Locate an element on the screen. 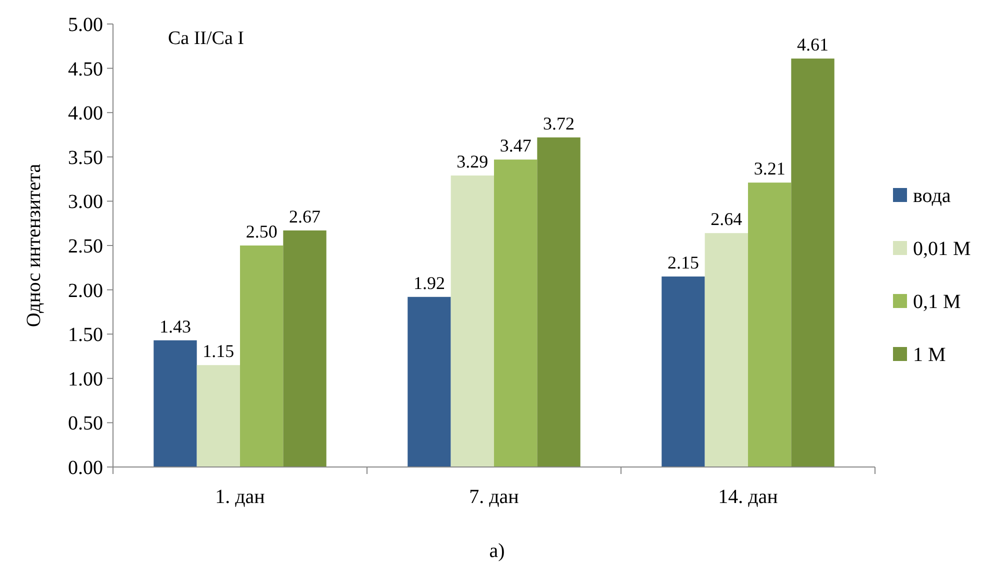 The image size is (994, 571). y-tick-label: 5.00 is located at coordinates (85, 25).